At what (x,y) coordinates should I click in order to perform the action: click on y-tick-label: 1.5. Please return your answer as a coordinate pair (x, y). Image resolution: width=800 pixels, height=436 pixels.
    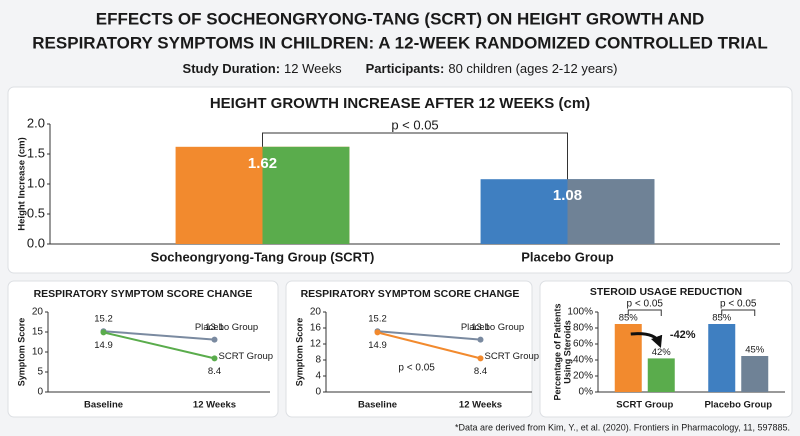
    Looking at the image, I should click on (36, 152).